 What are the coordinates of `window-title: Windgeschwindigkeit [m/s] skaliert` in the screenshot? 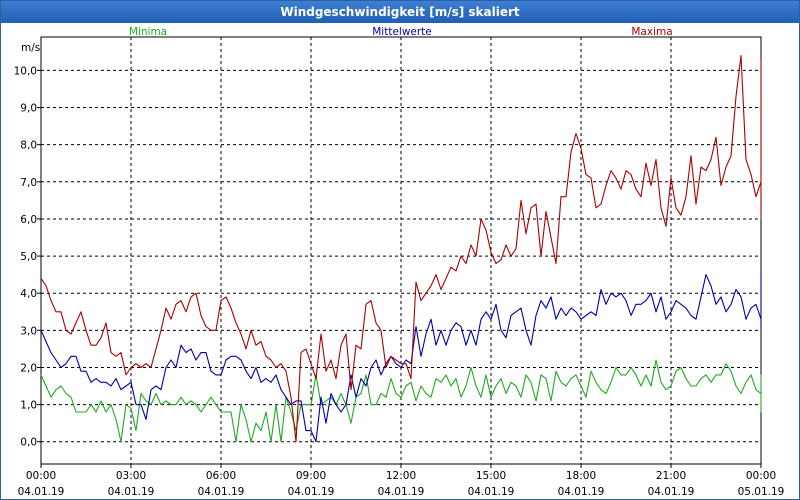 It's located at (400, 12).